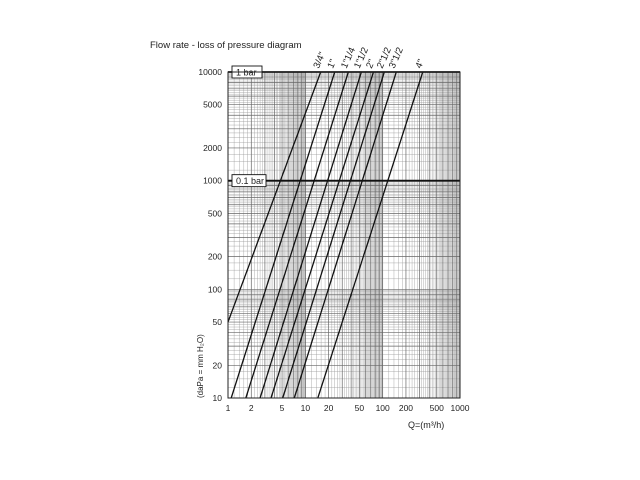 This screenshot has height=480, width=640. I want to click on y-tick-labels: 10 20 50 100 200 500 1000 2000 5000 10000, so click(210, 235).